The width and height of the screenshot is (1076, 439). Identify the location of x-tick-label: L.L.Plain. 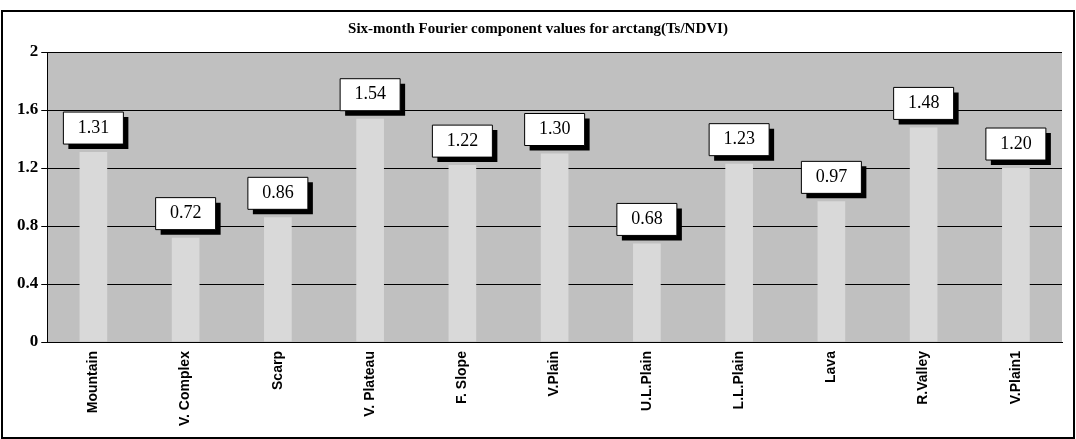
(737, 380).